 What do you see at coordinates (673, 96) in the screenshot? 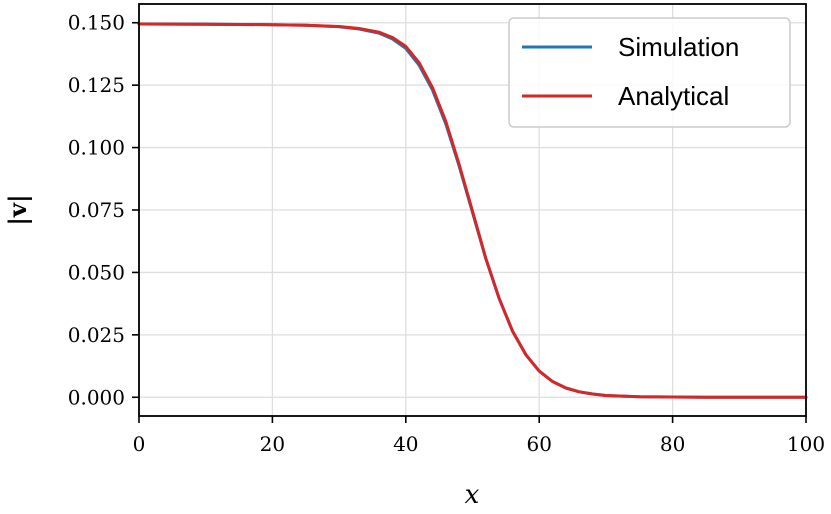
I see `legend-label-analytical: Analytical` at bounding box center [673, 96].